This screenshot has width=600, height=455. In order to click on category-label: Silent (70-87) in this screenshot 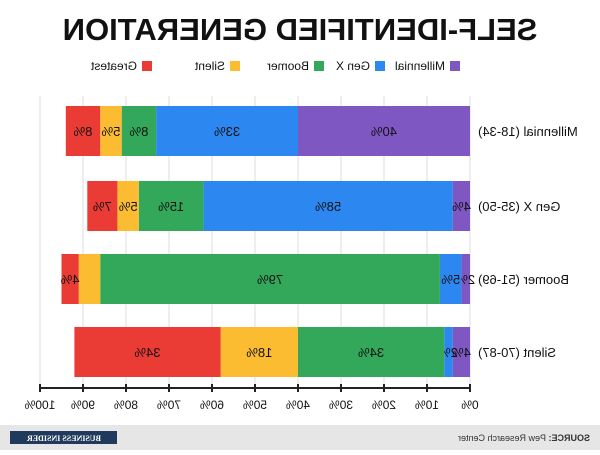, I will do `click(517, 352)`.